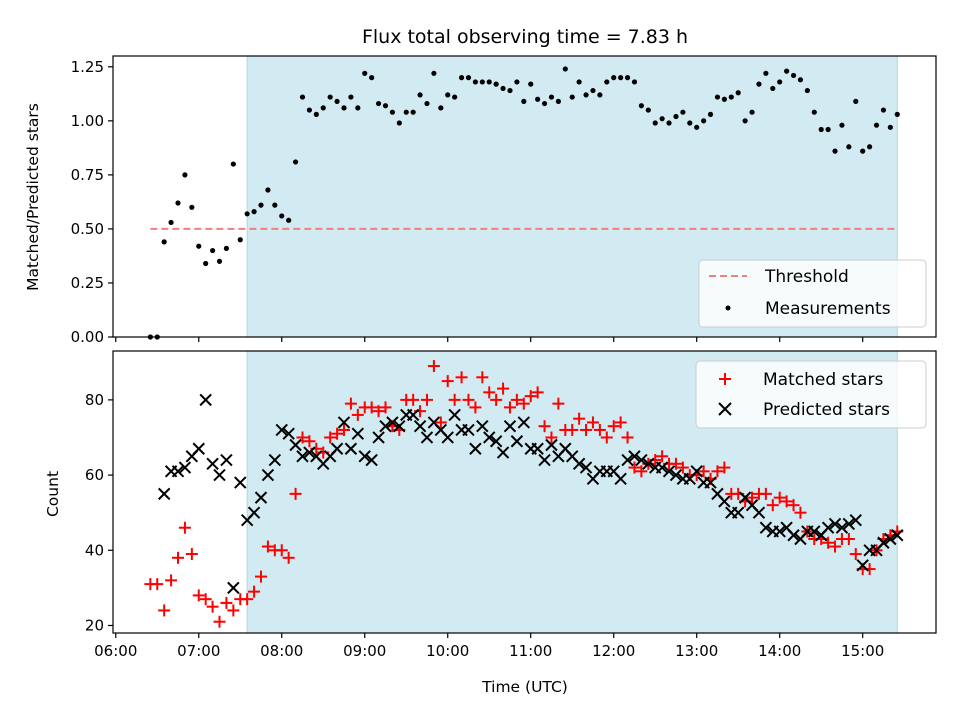 The height and width of the screenshot is (720, 960). I want to click on x-tick-label: 12:00, so click(613, 651).